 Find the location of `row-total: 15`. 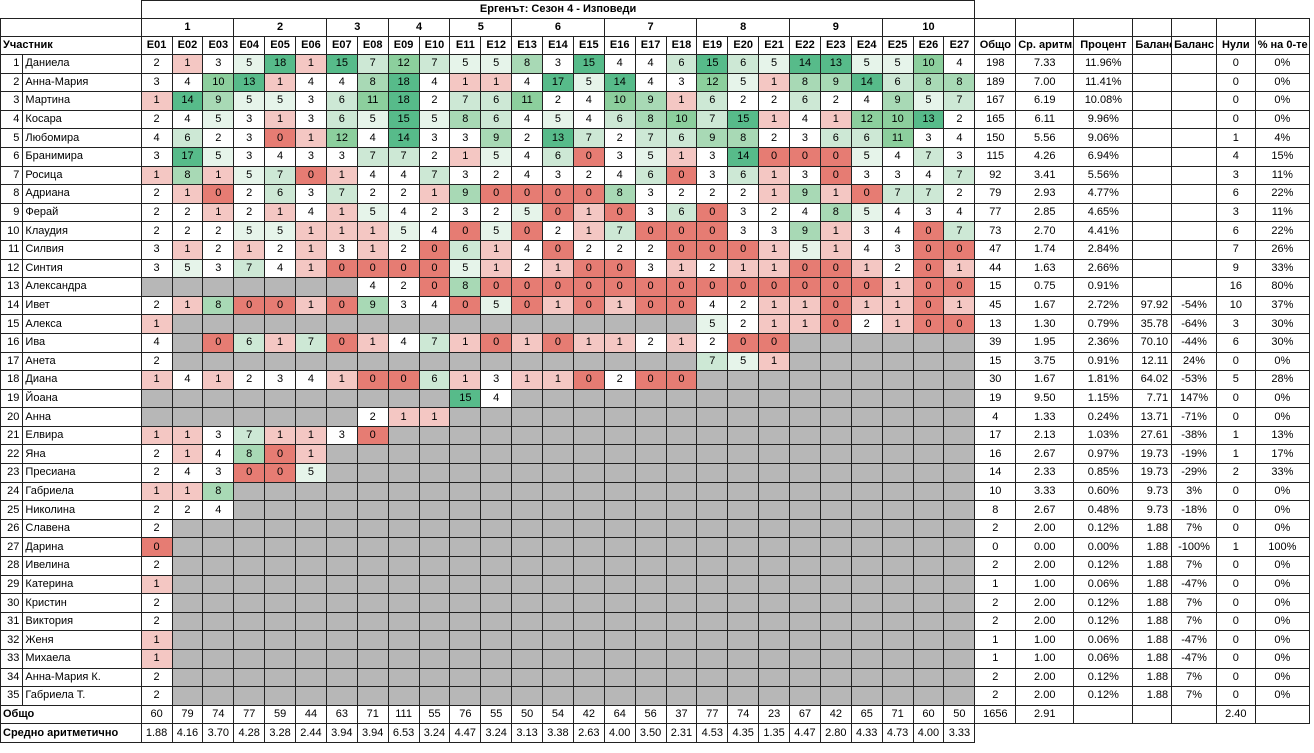

row-total: 15 is located at coordinates (995, 361).